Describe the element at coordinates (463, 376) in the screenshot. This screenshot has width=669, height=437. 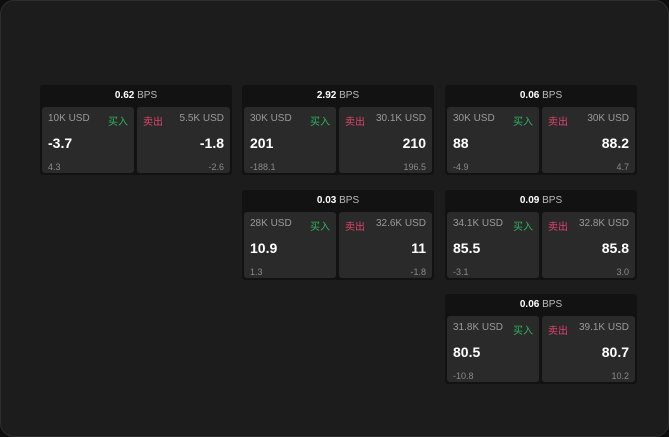
I see `bid-change: -10.8` at that location.